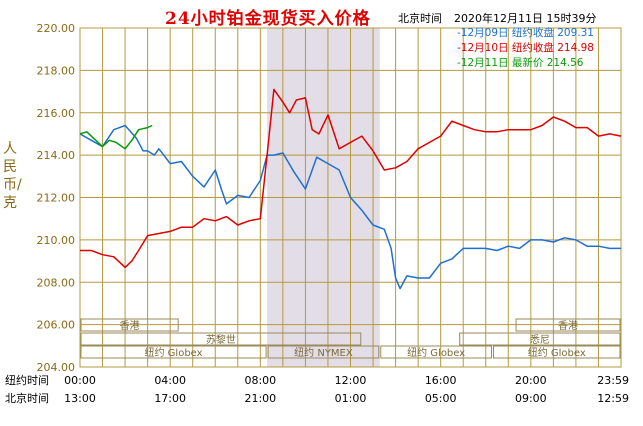 The width and height of the screenshot is (643, 426). Describe the element at coordinates (56, 198) in the screenshot. I see `y-tick-label: 212.00` at that location.